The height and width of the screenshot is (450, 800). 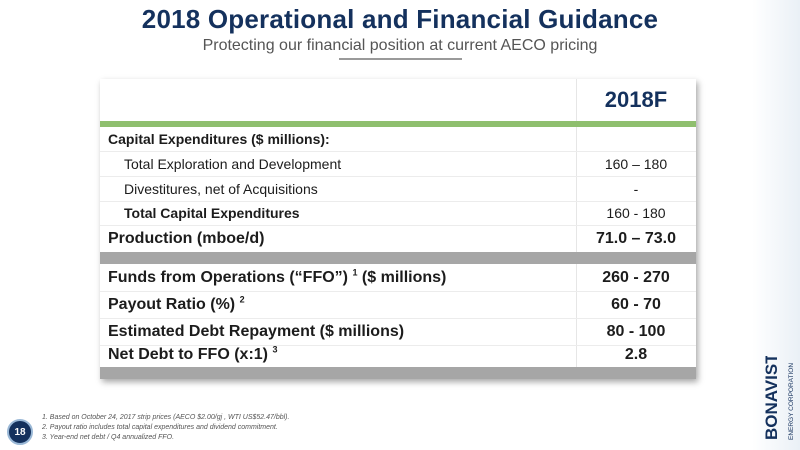 I want to click on table-row: Net Debt to FFO (x:1) 3 2.8, so click(x=398, y=355).